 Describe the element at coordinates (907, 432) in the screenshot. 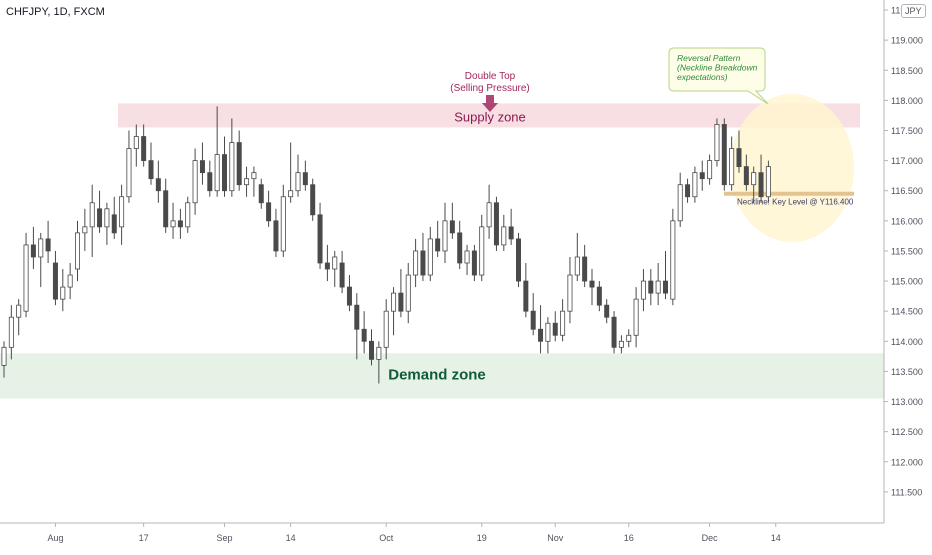

I see `y-tick-label: 112.500` at that location.